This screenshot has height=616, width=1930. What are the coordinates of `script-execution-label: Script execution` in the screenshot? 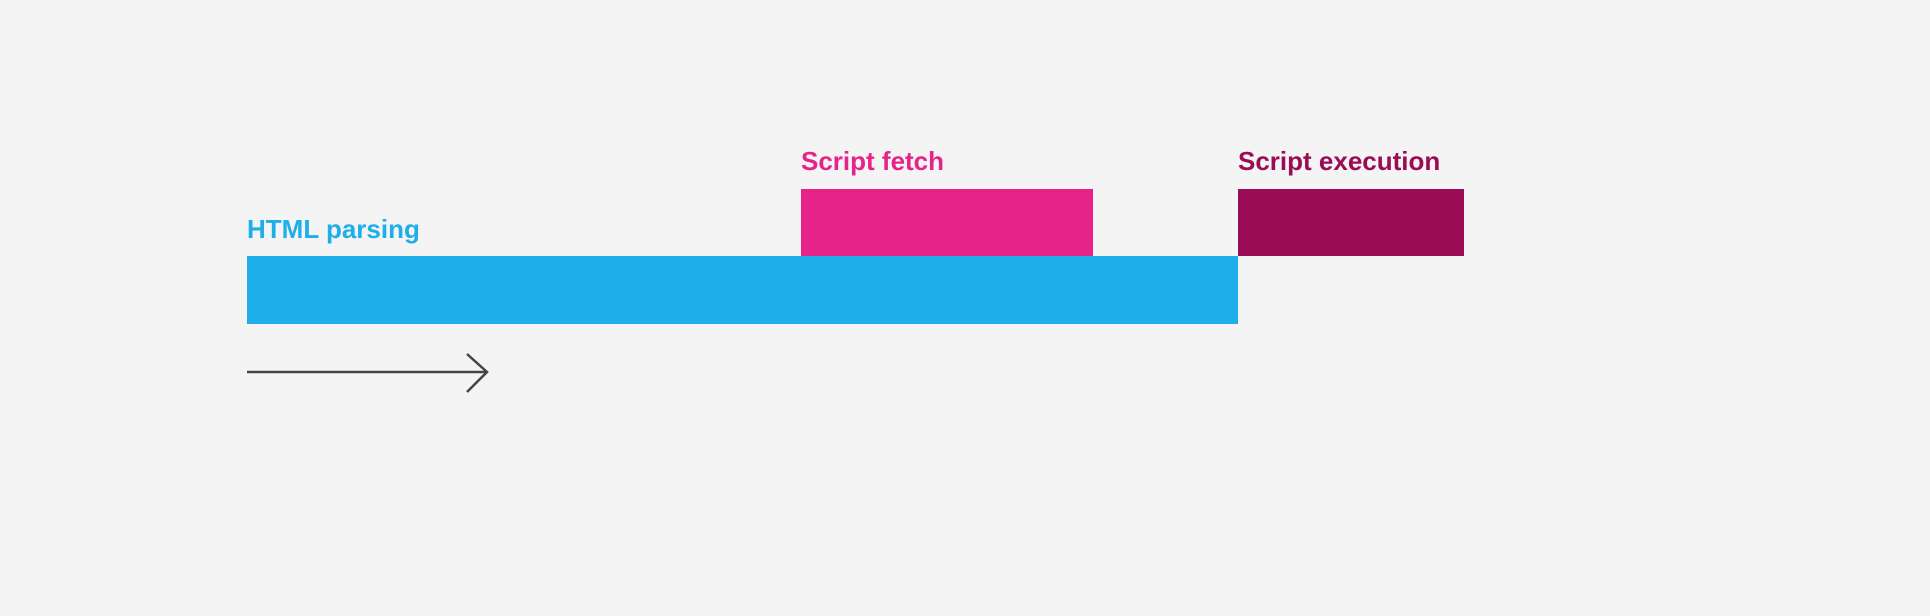 It's located at (1339, 161).